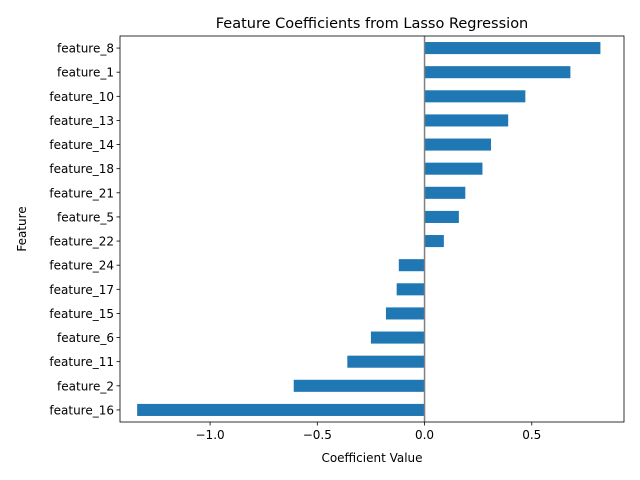 This screenshot has height=480, width=640. Describe the element at coordinates (81, 193) in the screenshot. I see `y-tick-label-feature_21: feature_21` at that location.